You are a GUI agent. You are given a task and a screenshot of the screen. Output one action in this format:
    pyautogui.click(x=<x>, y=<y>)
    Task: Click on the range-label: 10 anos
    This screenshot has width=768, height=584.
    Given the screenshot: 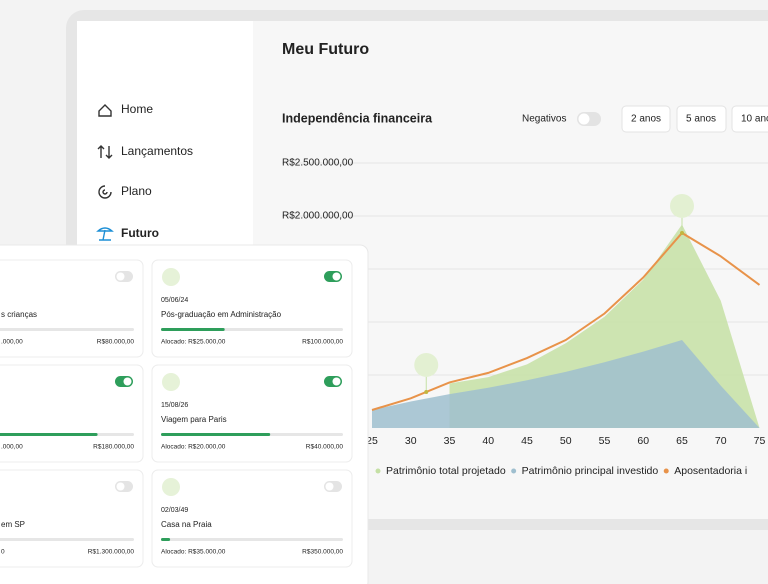 What is the action you would take?
    pyautogui.click(x=754, y=119)
    